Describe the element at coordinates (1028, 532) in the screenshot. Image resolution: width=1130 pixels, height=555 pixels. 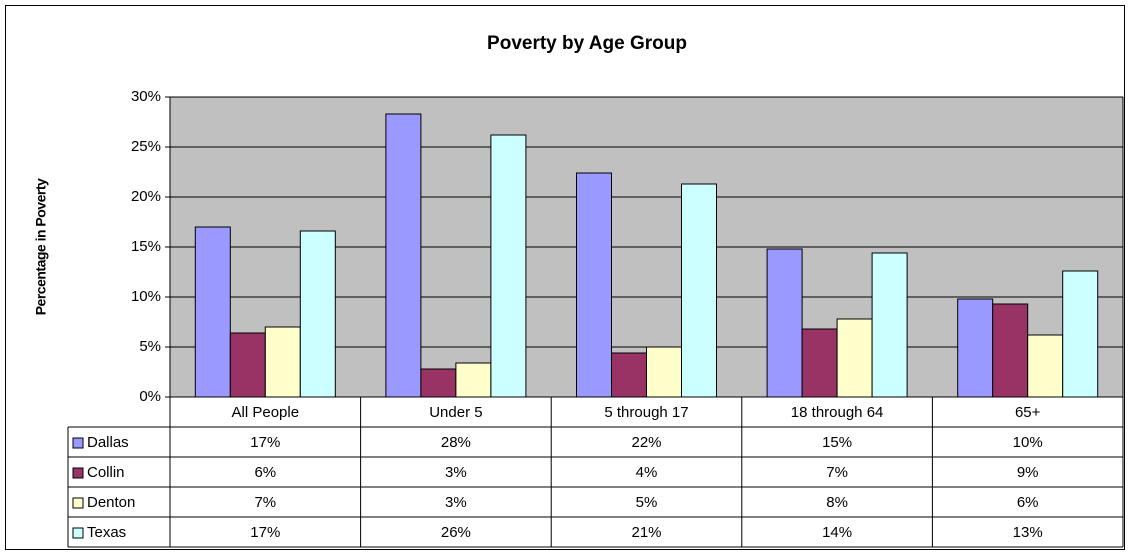
I see `data-label: 13%` at that location.